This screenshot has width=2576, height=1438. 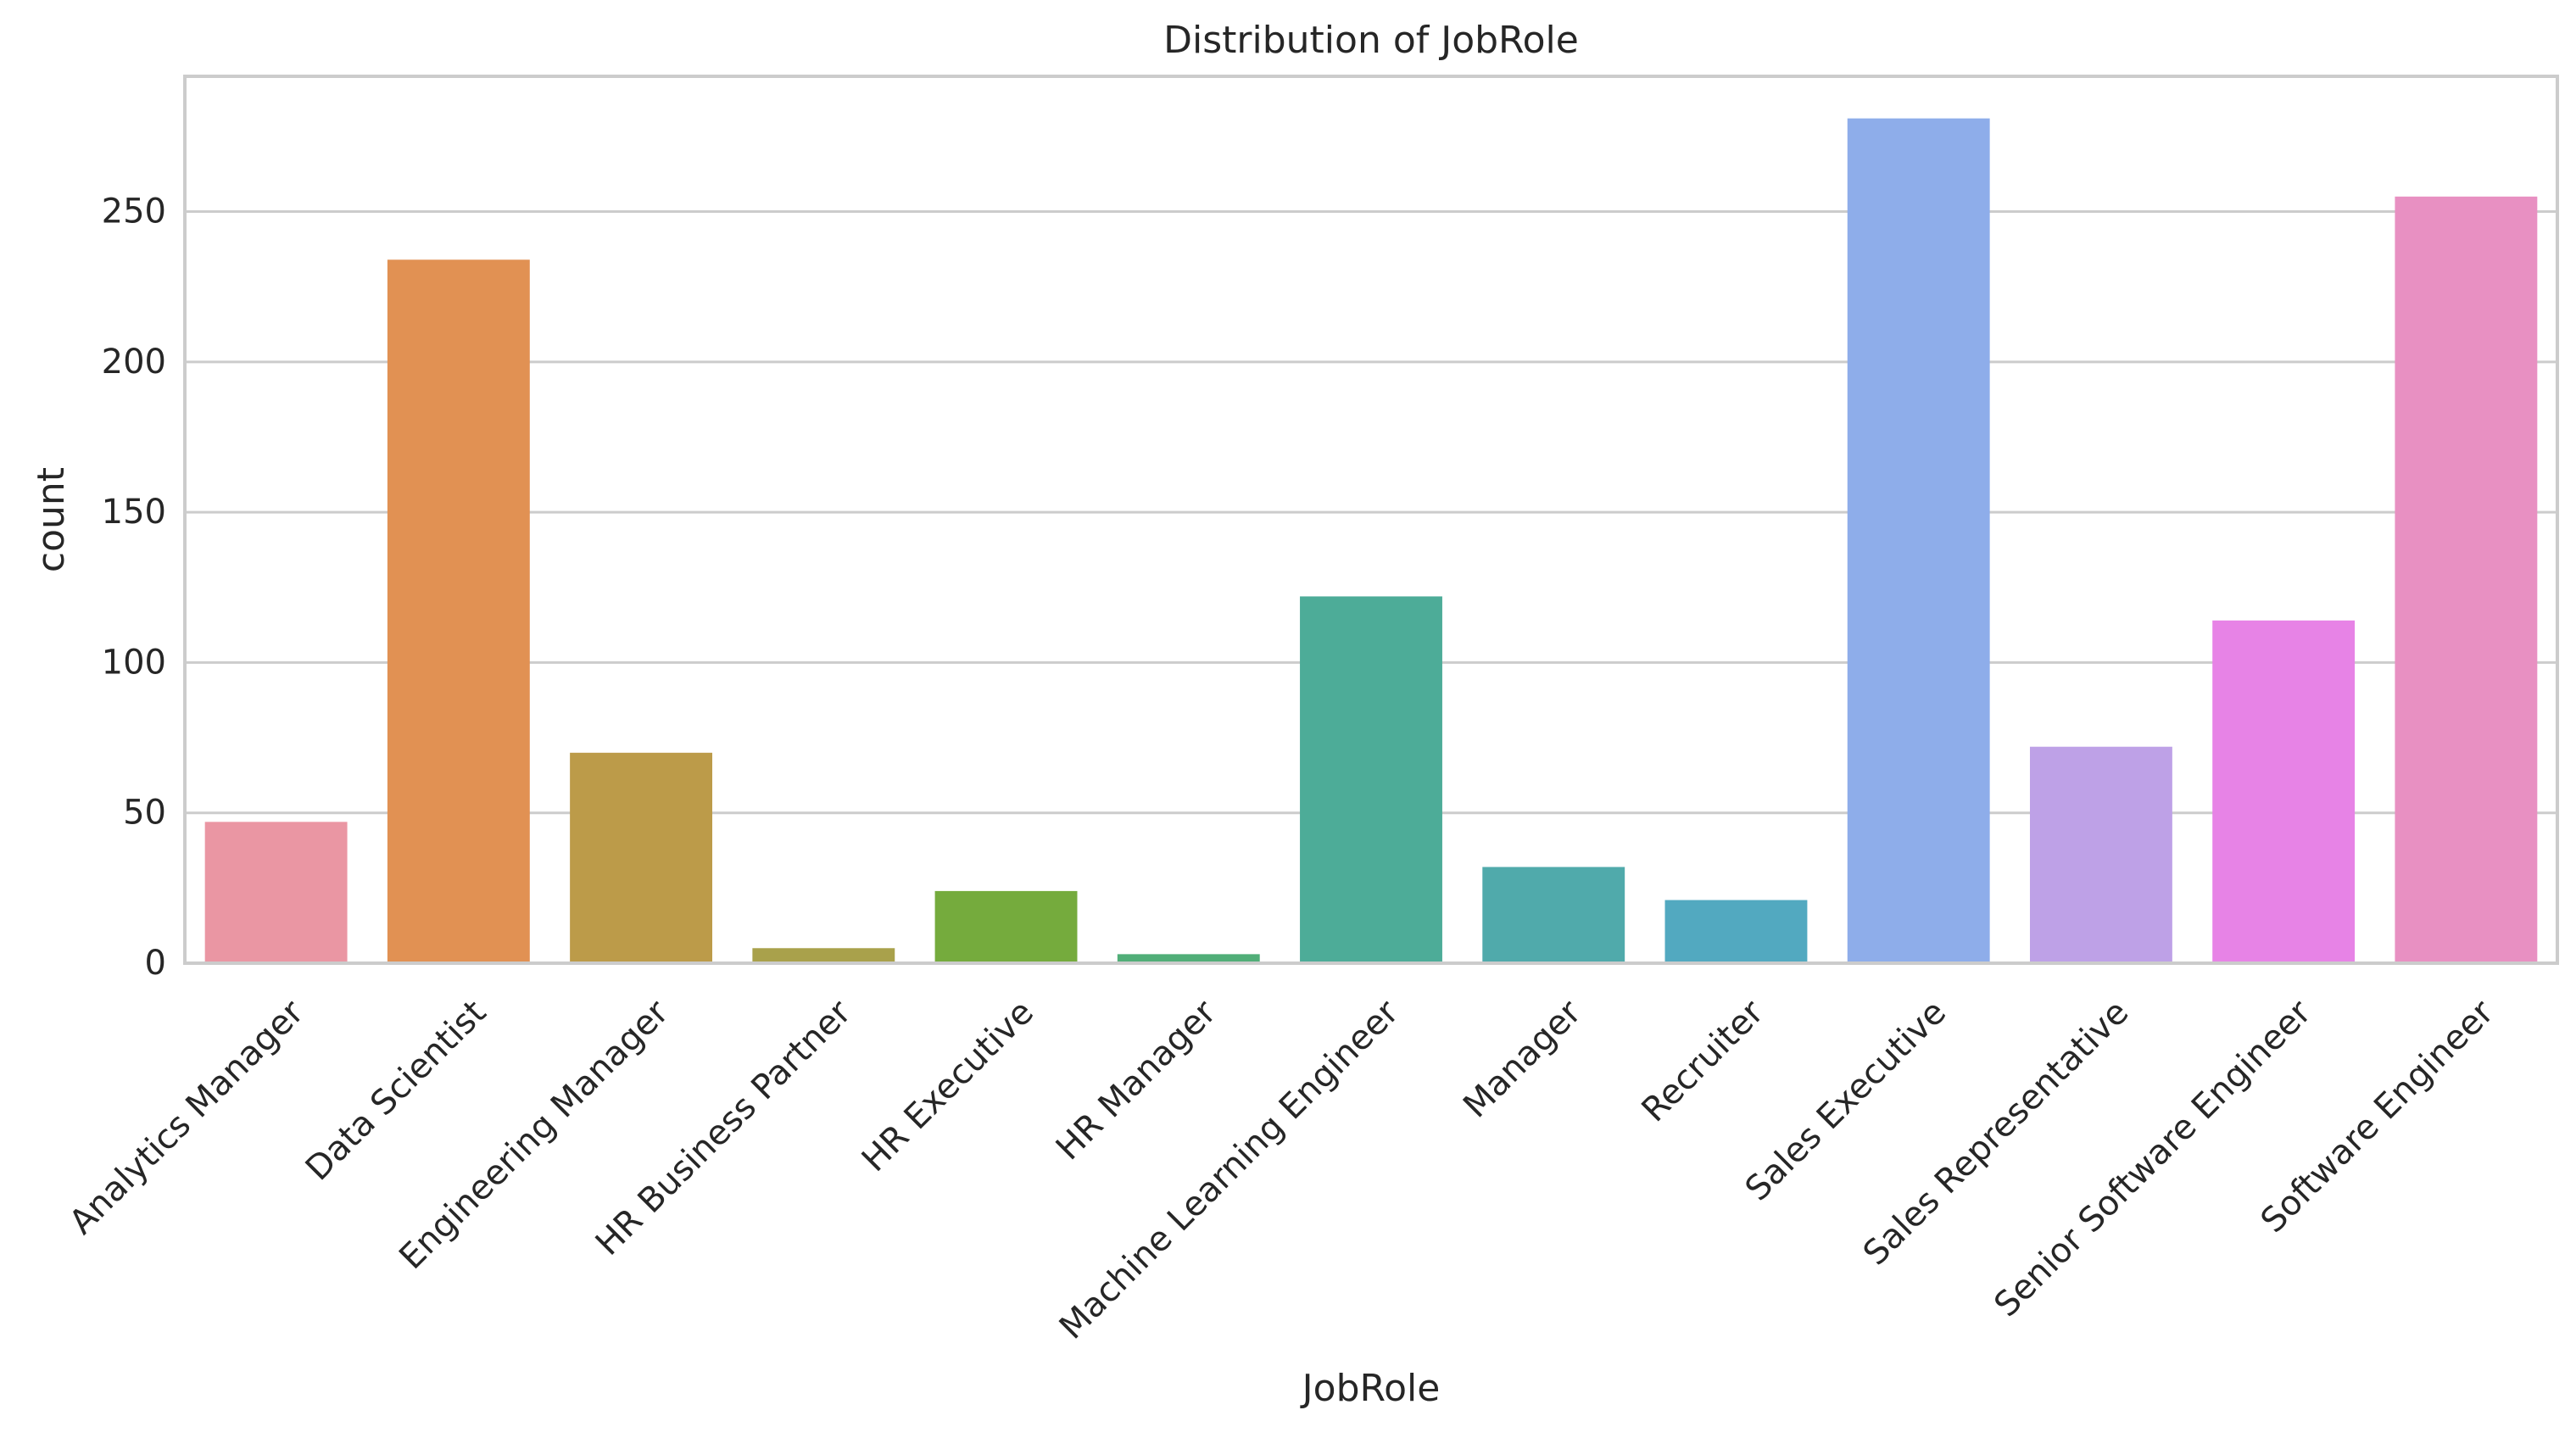 I want to click on x-axis-label: JobRole, so click(x=1370, y=1388).